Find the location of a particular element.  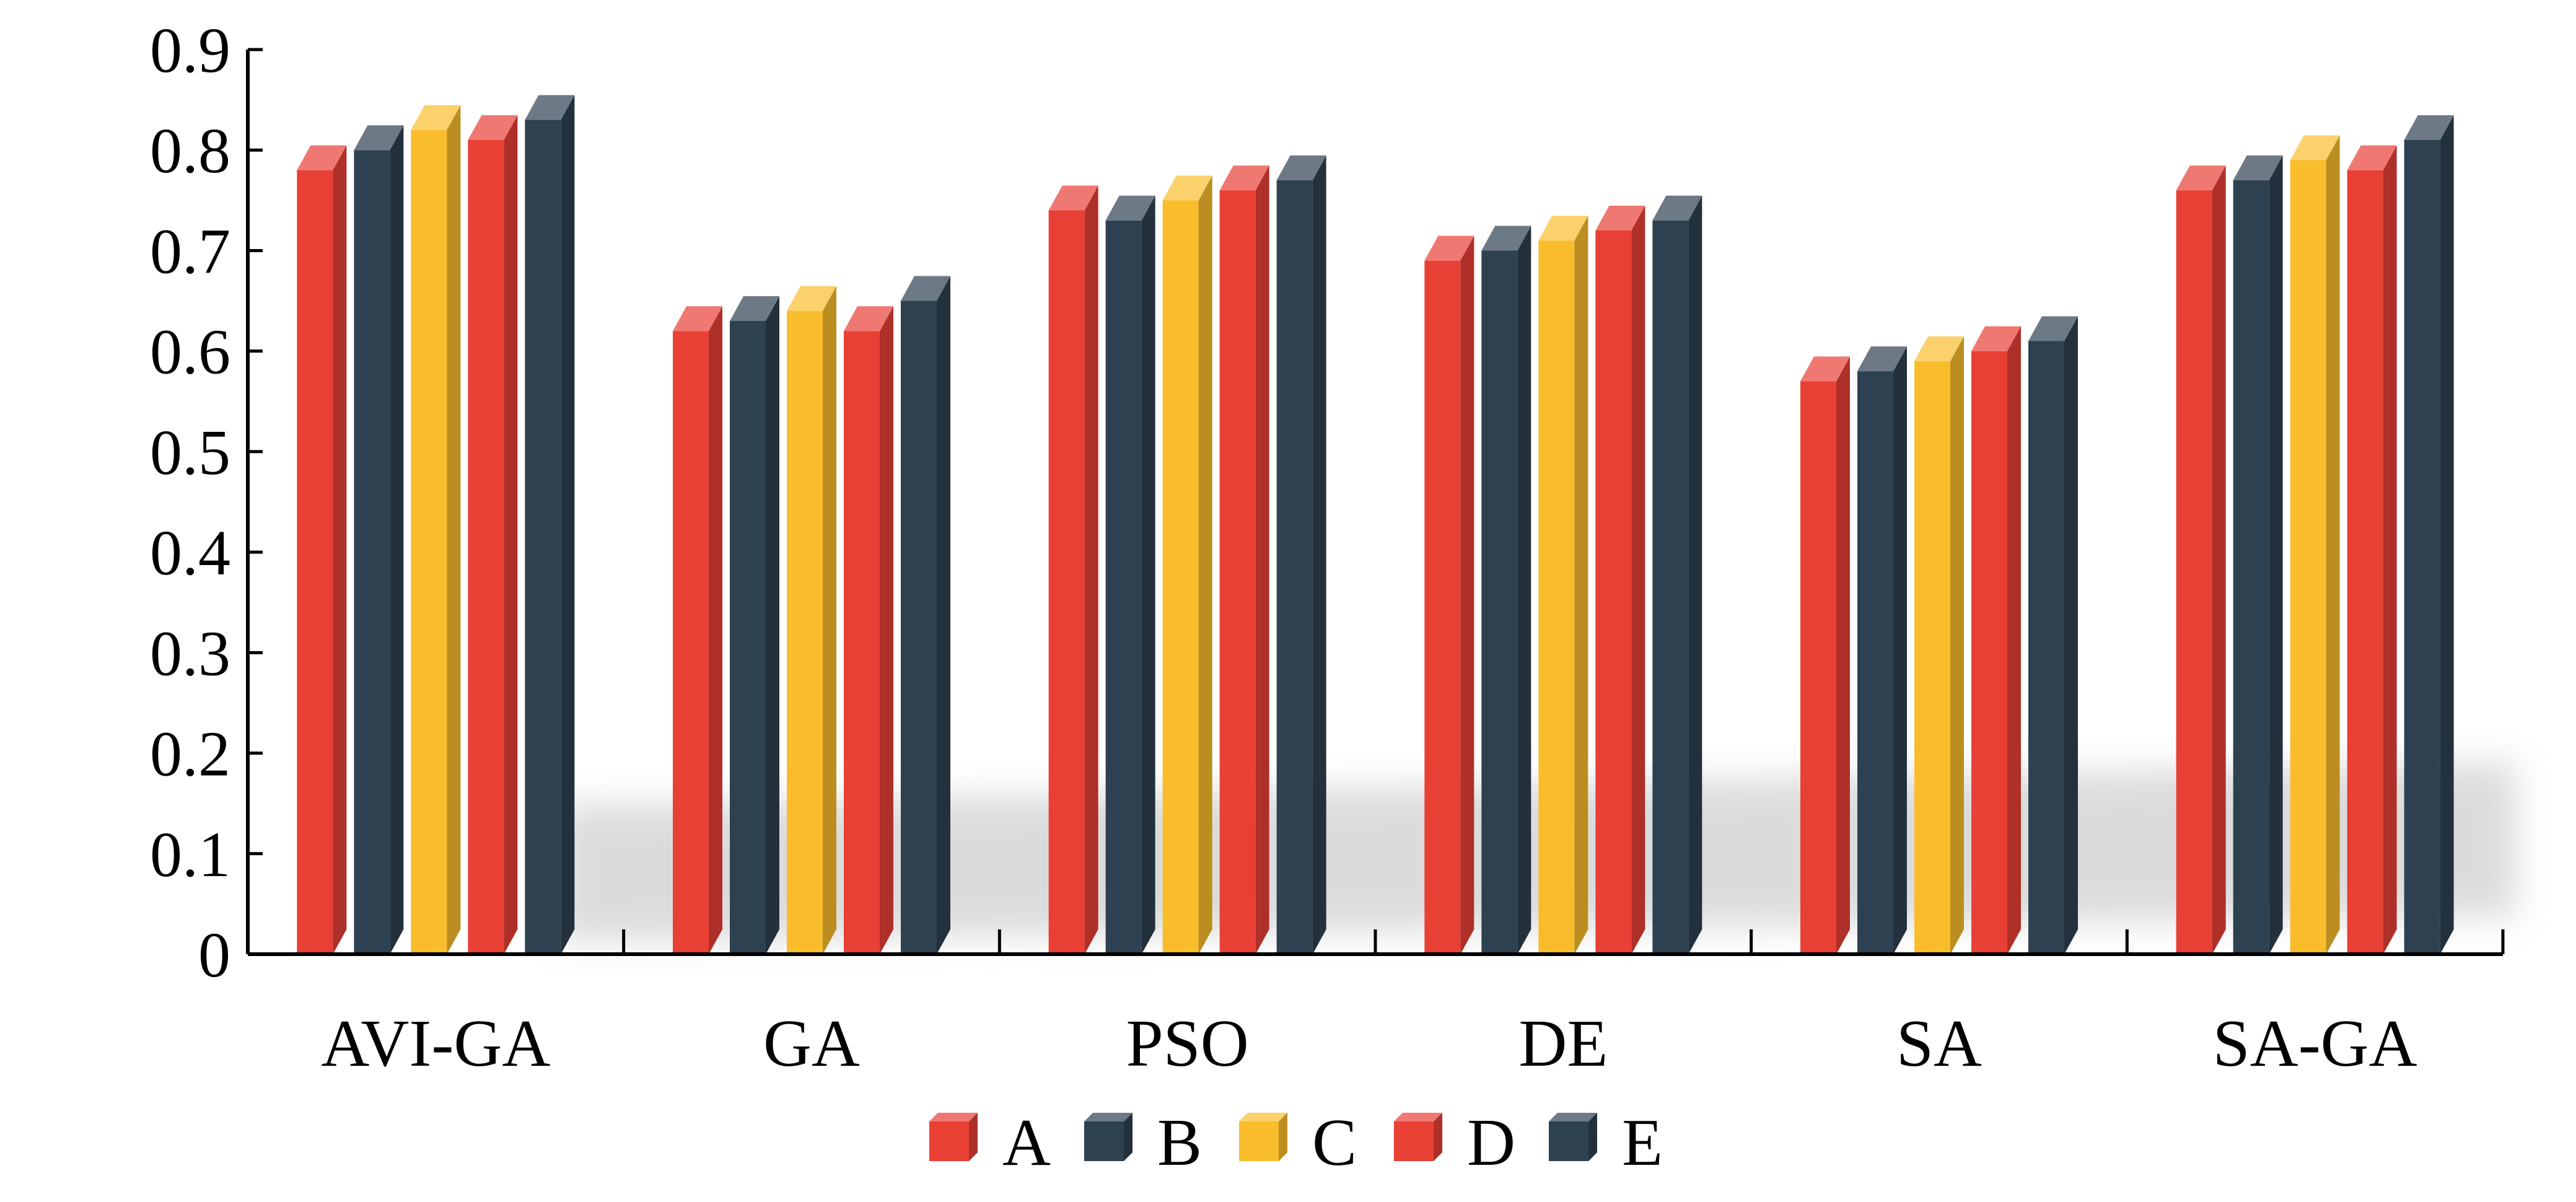

category-label: DE is located at coordinates (1563, 1044).